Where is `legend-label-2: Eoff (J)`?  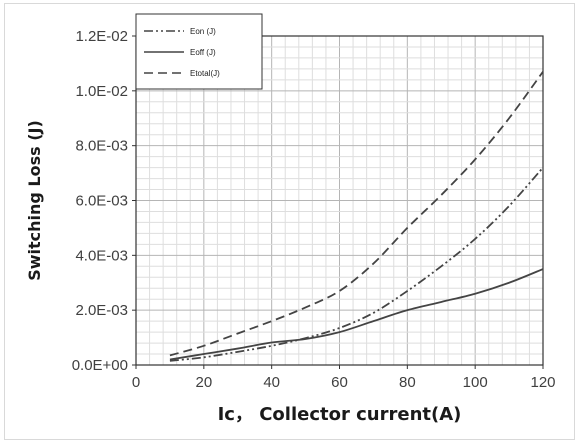 legend-label-2: Eoff (J) is located at coordinates (203, 52).